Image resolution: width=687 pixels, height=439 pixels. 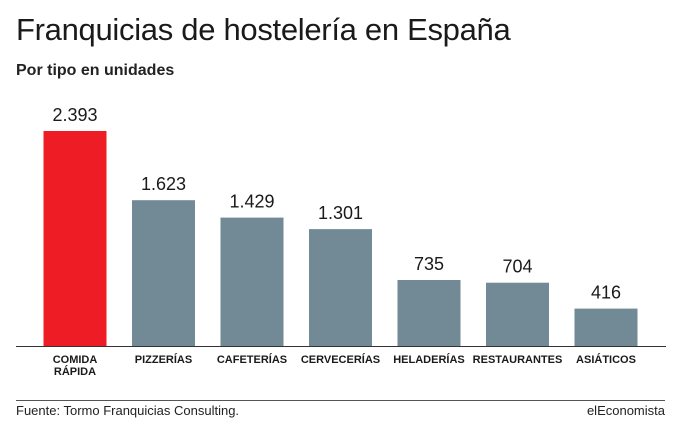 I want to click on category-label-2: CAFETERÍAS, so click(x=252, y=359).